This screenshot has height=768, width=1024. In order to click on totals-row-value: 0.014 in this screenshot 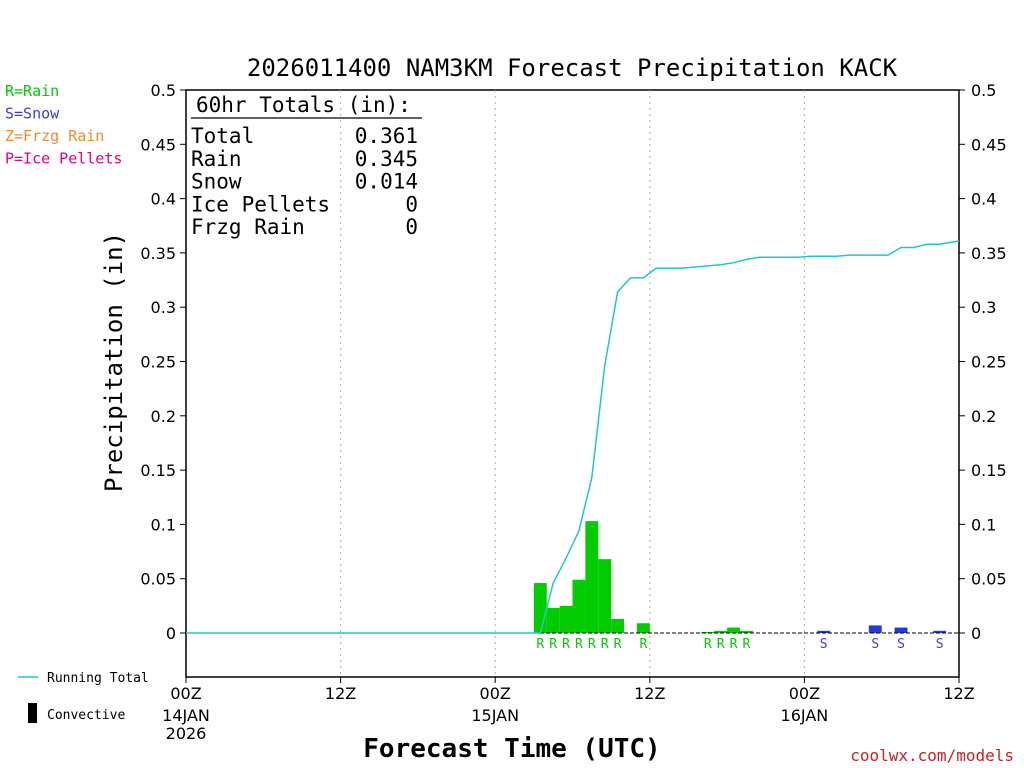, I will do `click(386, 182)`.